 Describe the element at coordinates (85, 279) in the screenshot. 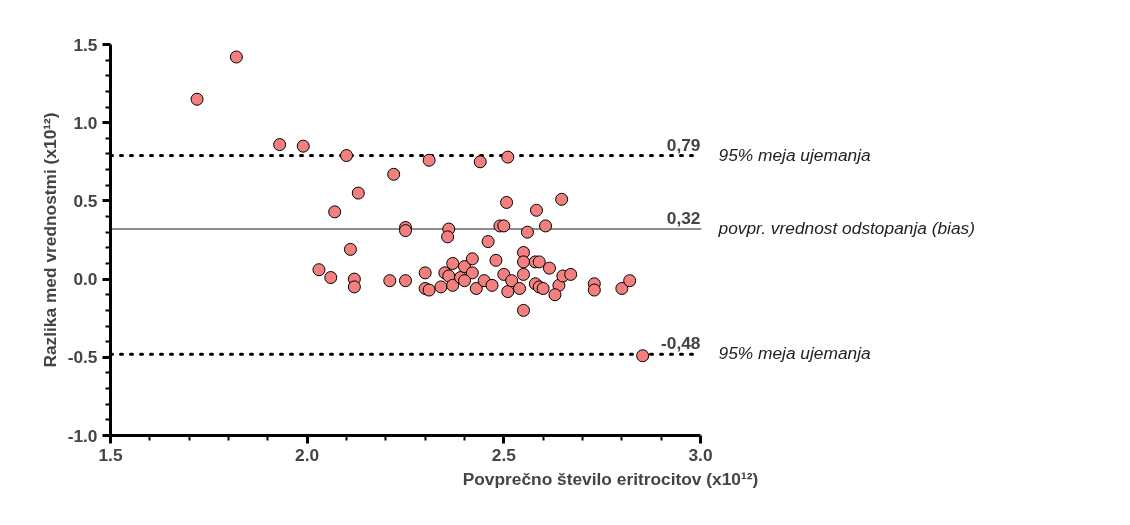

I see `y-tick-label: 0.0` at that location.